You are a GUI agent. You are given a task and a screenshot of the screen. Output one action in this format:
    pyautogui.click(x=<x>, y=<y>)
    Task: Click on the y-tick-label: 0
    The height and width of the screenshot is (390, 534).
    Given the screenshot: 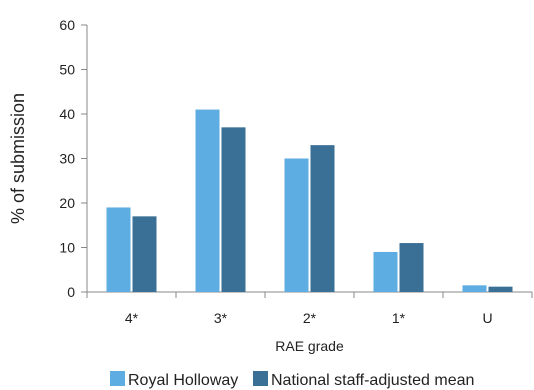 What is the action you would take?
    pyautogui.click(x=71, y=292)
    